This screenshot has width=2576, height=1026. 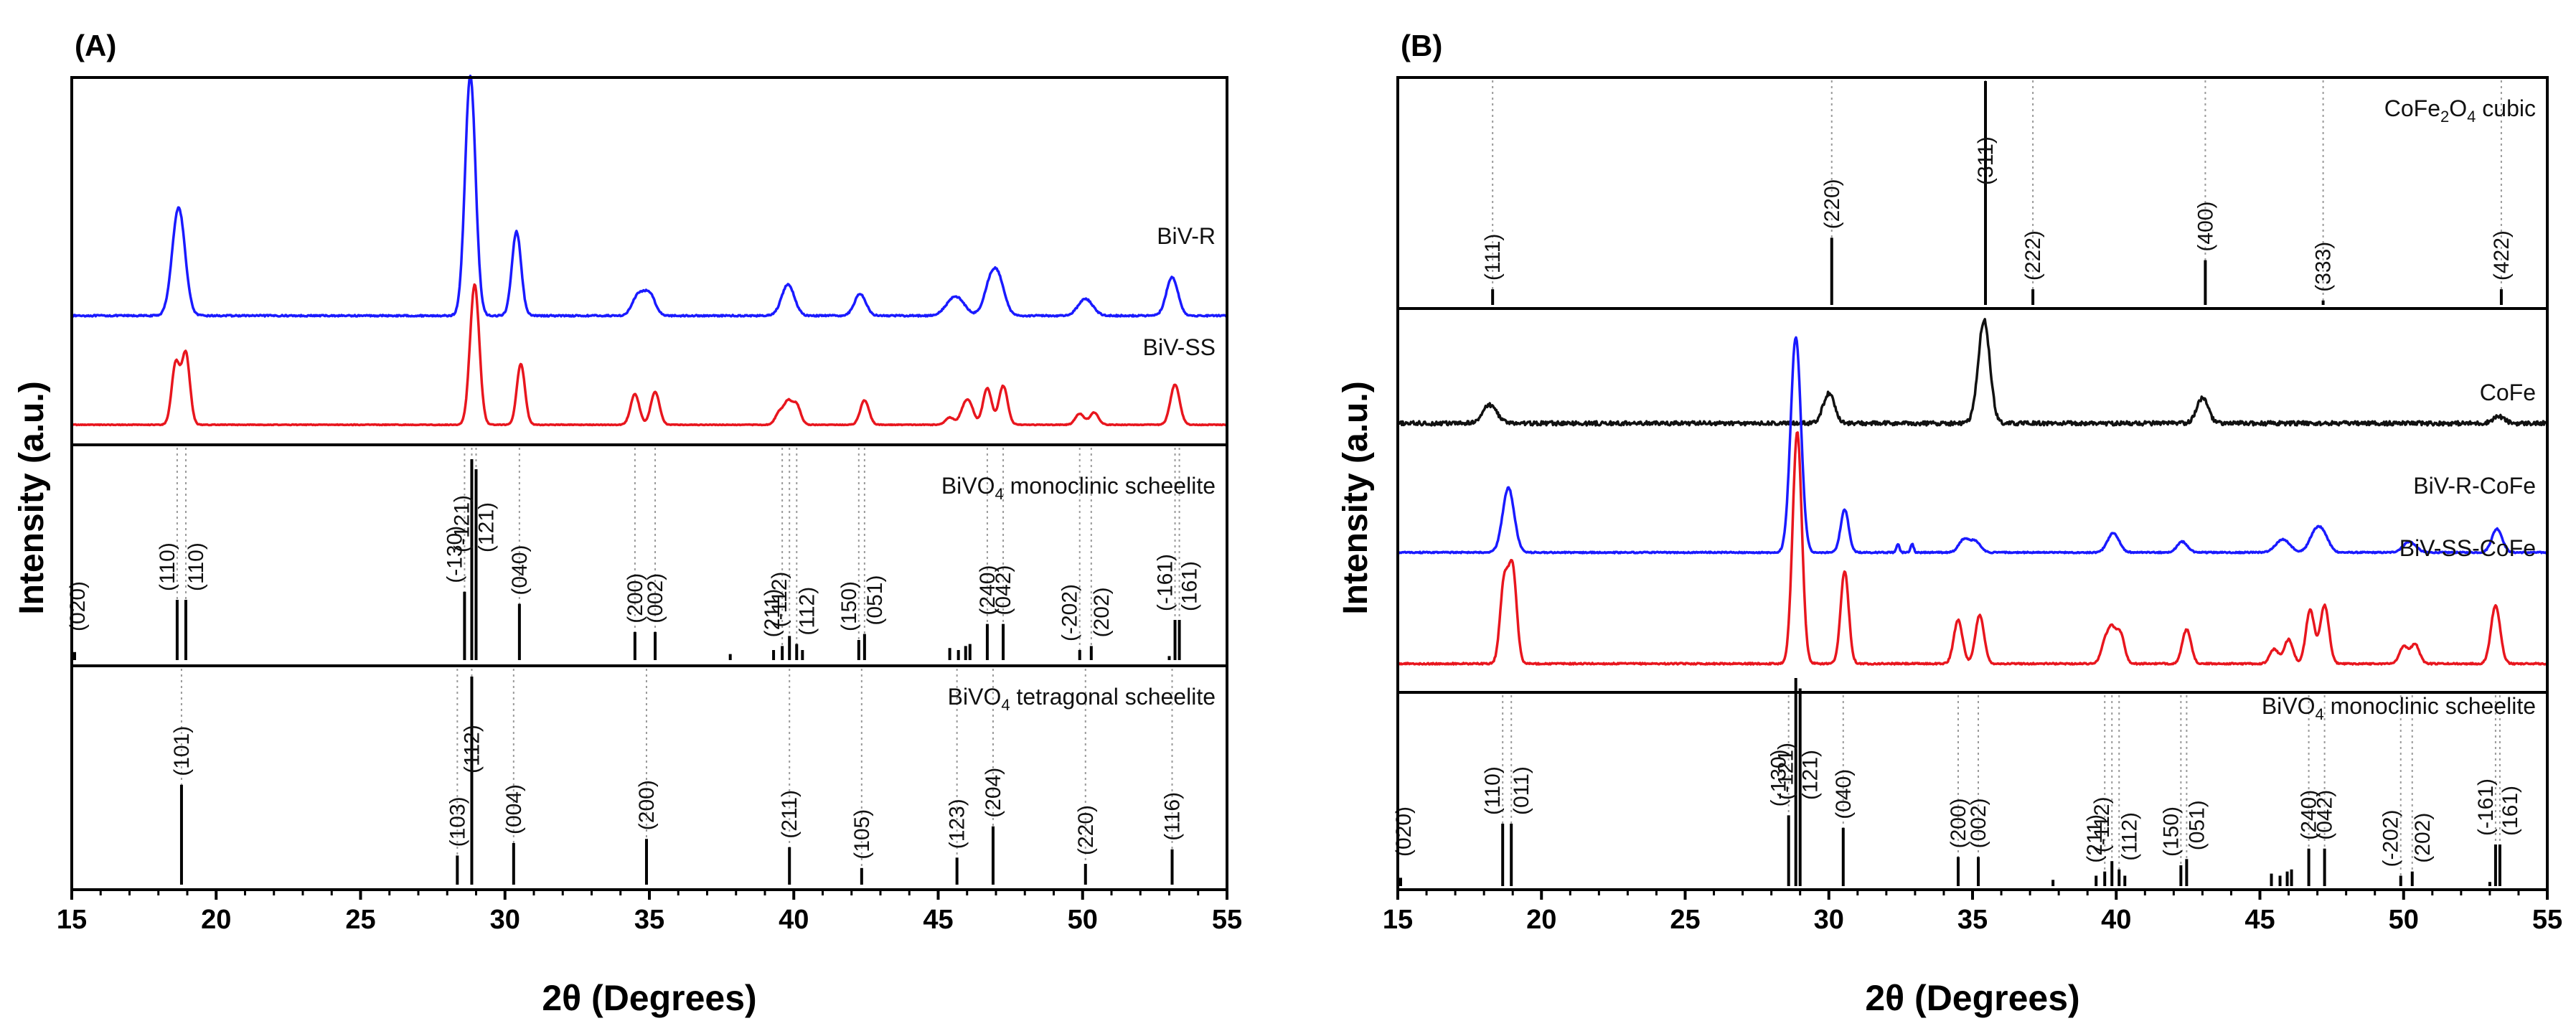 I want to click on label-part: 2, so click(x=2444, y=117).